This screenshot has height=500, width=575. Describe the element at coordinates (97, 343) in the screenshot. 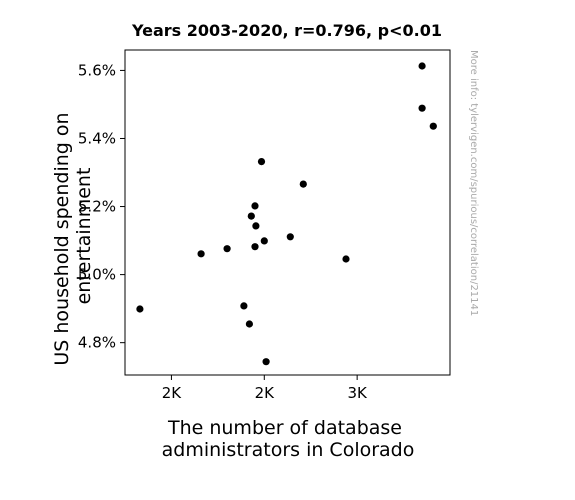

I see `y-tick-label: 4.8%` at that location.